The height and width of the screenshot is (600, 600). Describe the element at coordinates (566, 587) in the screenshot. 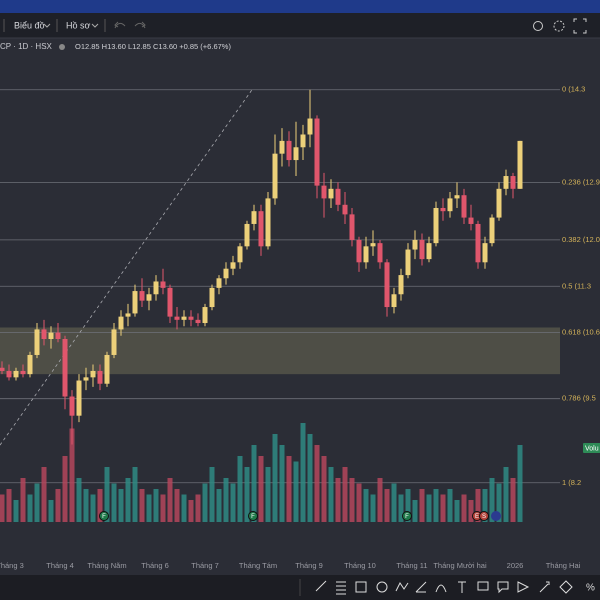

I see `measure-tool` at that location.